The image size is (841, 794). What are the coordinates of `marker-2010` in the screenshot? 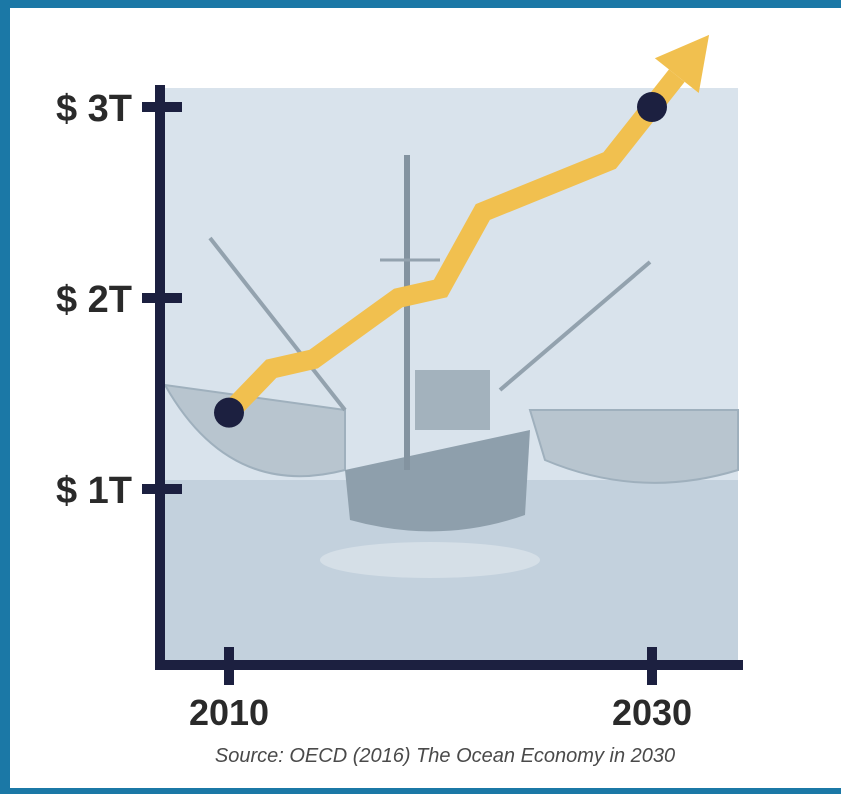 It's located at (229, 412).